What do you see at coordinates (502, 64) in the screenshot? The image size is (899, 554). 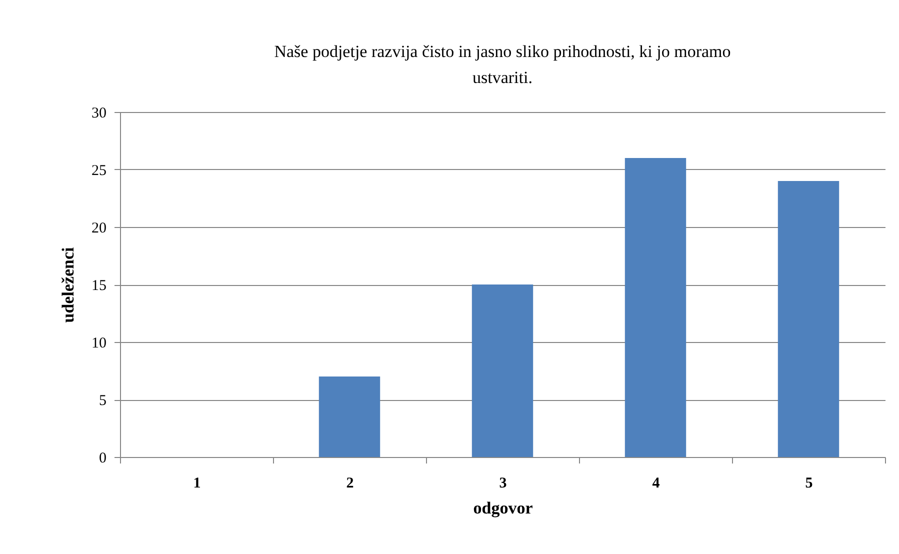 I see `chart-title: Naše podjetje razvija čisto in jasno sliko prihodnosti, ki jo moramo ustvariti.` at bounding box center [502, 64].